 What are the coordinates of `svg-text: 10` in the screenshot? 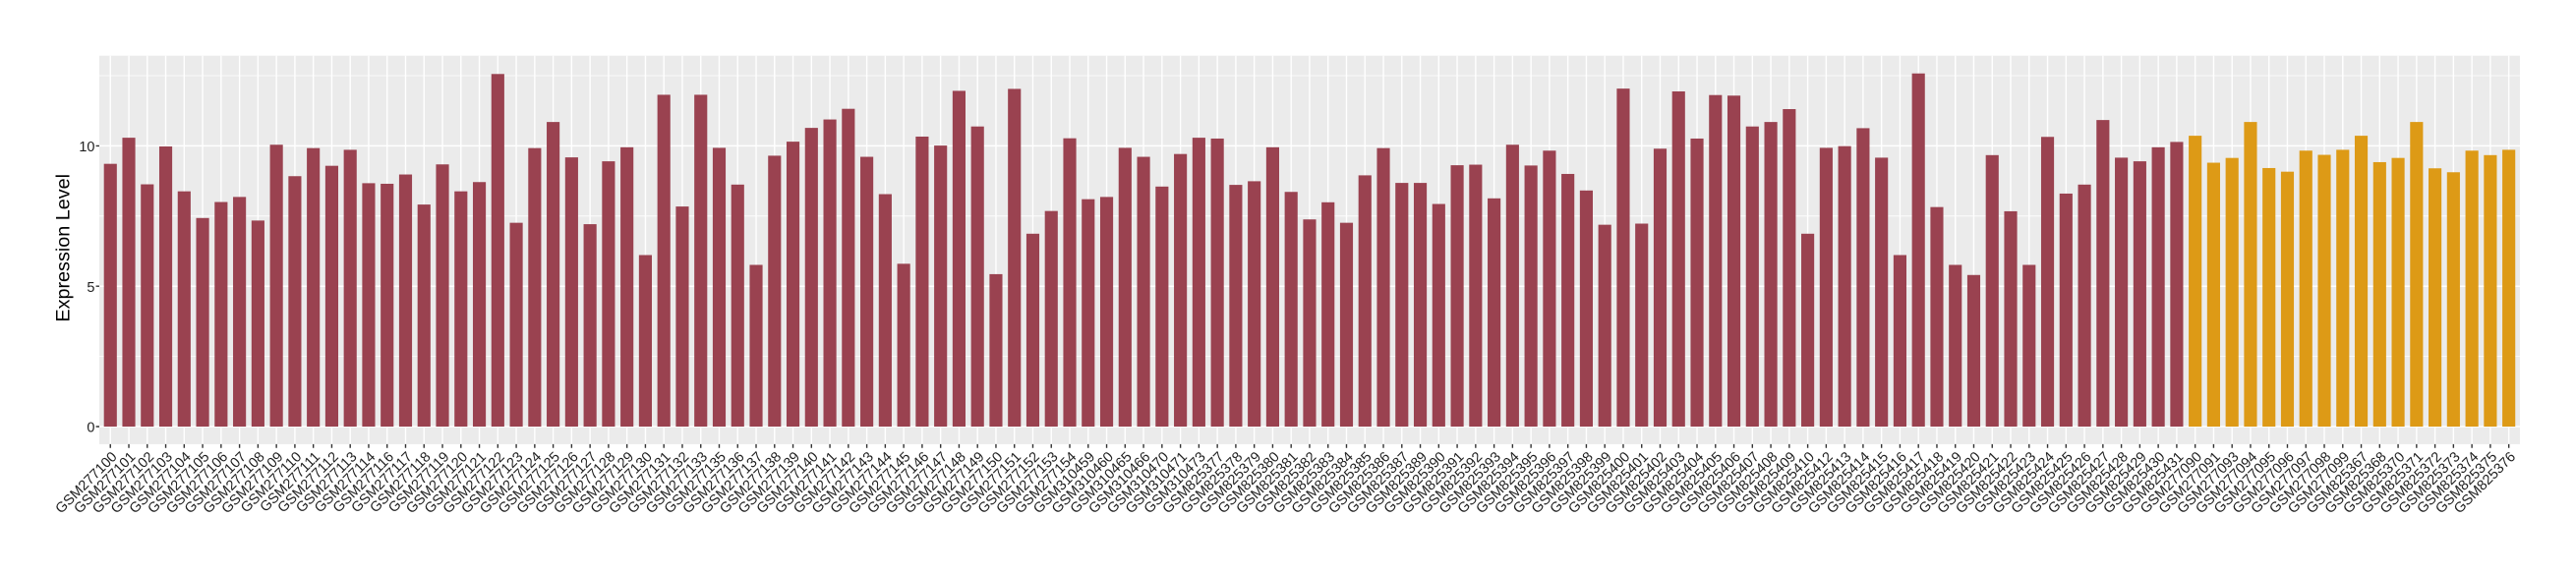 It's located at (86, 147).